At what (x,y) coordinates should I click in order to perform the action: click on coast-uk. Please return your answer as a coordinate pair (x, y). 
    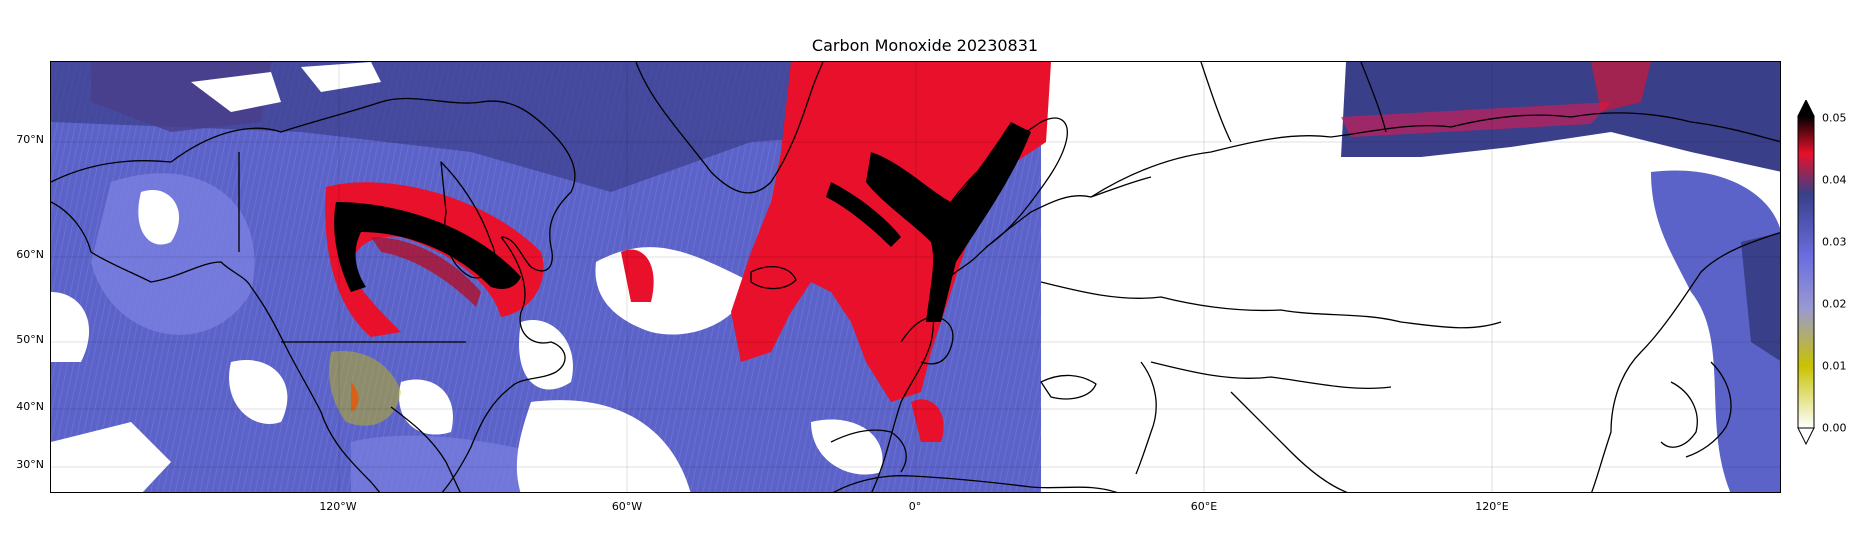
    Looking at the image, I should click on (927, 340).